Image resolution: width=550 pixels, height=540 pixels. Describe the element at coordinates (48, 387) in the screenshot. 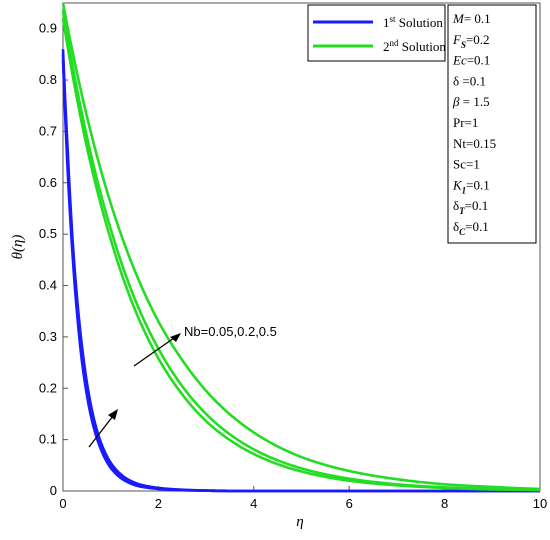

I see `y-tick-label: 0.2` at that location.